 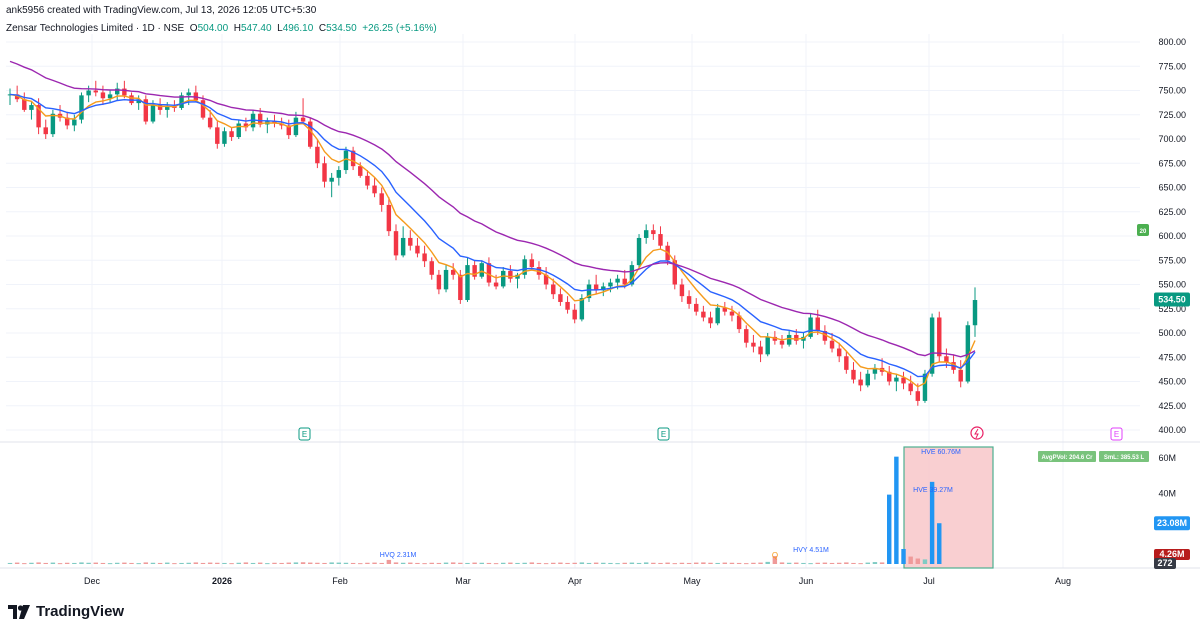 I want to click on time-tick-label: Feb, so click(x=340, y=581).